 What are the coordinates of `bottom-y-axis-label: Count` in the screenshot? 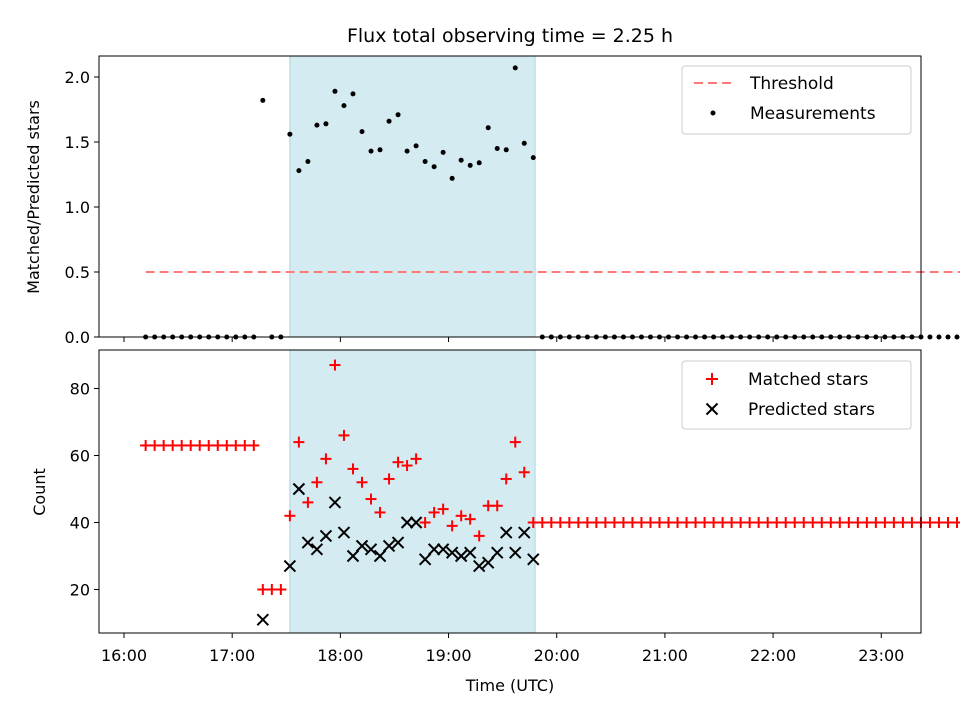 It's located at (39, 492).